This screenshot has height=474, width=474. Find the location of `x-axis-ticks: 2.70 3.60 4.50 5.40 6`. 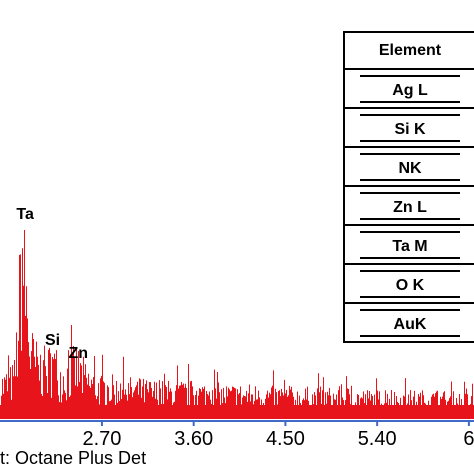

x-axis-ticks: 2.70 3.60 4.50 5.40 6 is located at coordinates (278, 435).